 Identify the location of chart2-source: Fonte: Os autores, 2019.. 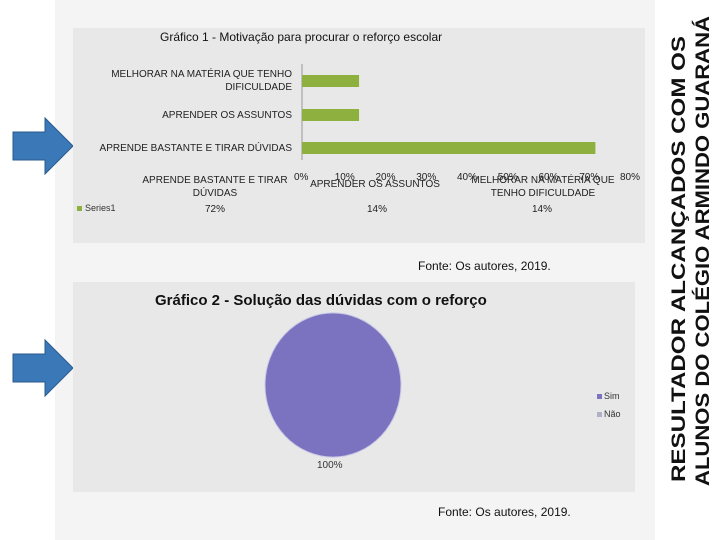
(504, 512).